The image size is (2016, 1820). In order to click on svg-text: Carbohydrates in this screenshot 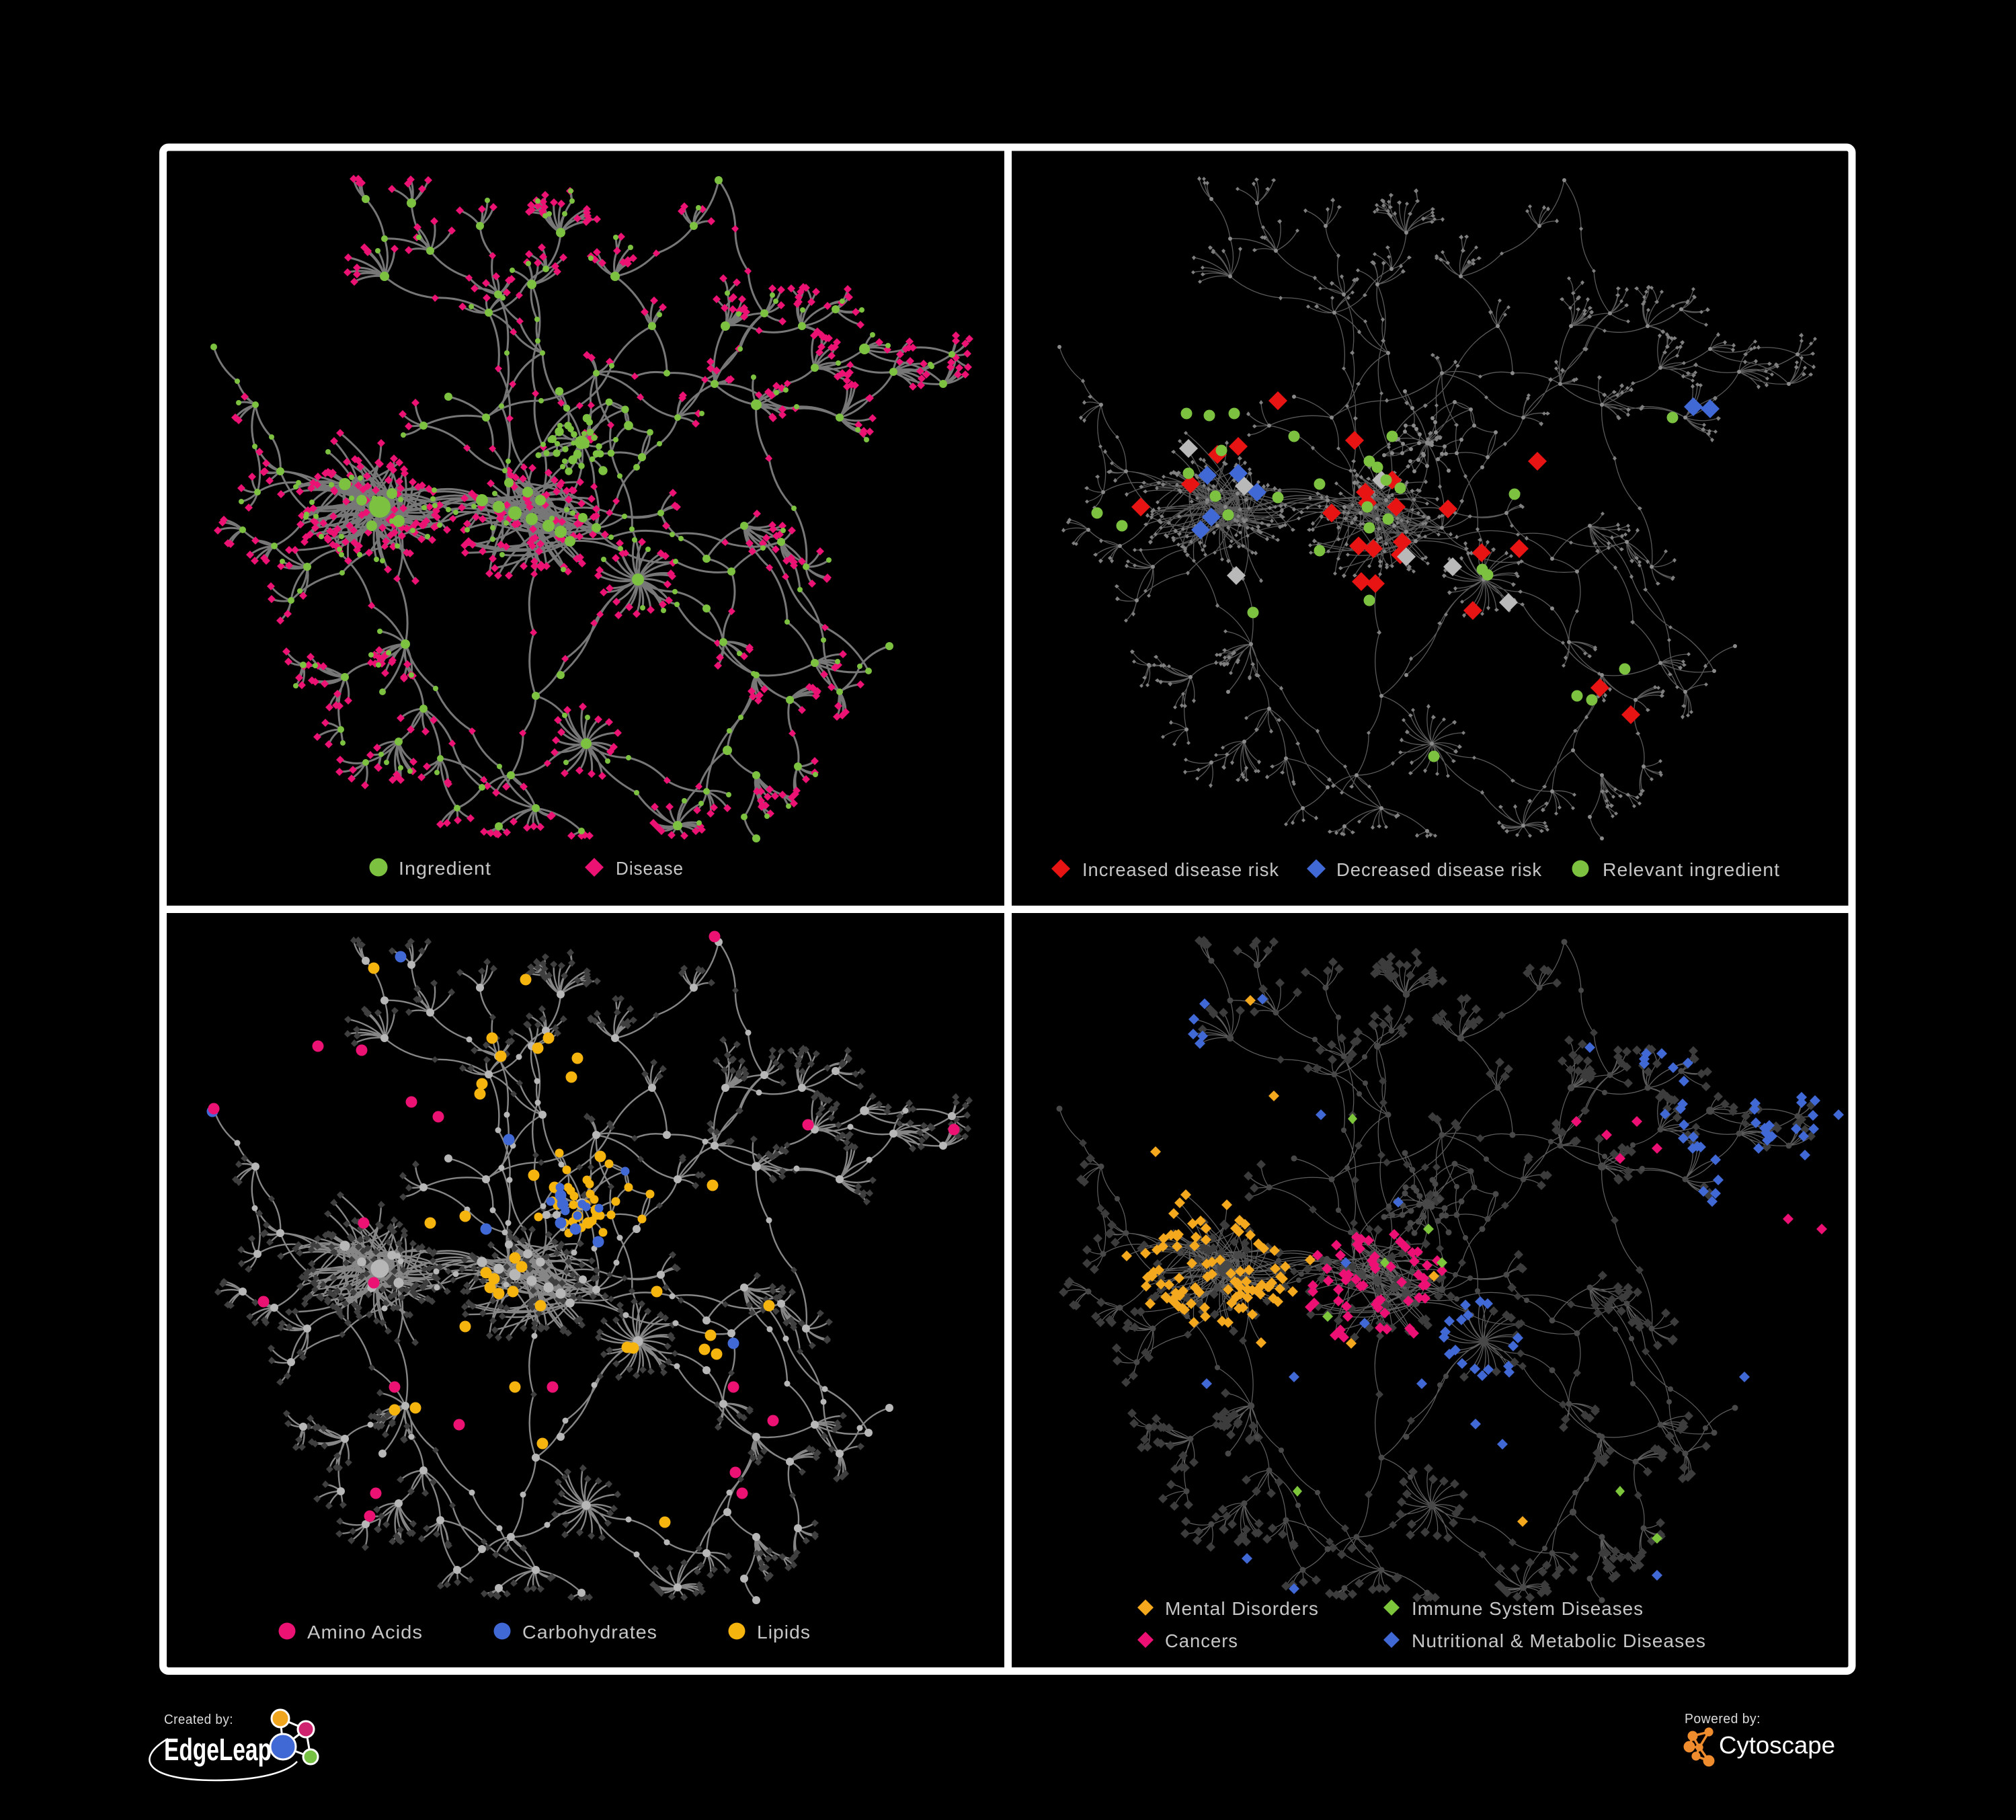, I will do `click(589, 1632)`.